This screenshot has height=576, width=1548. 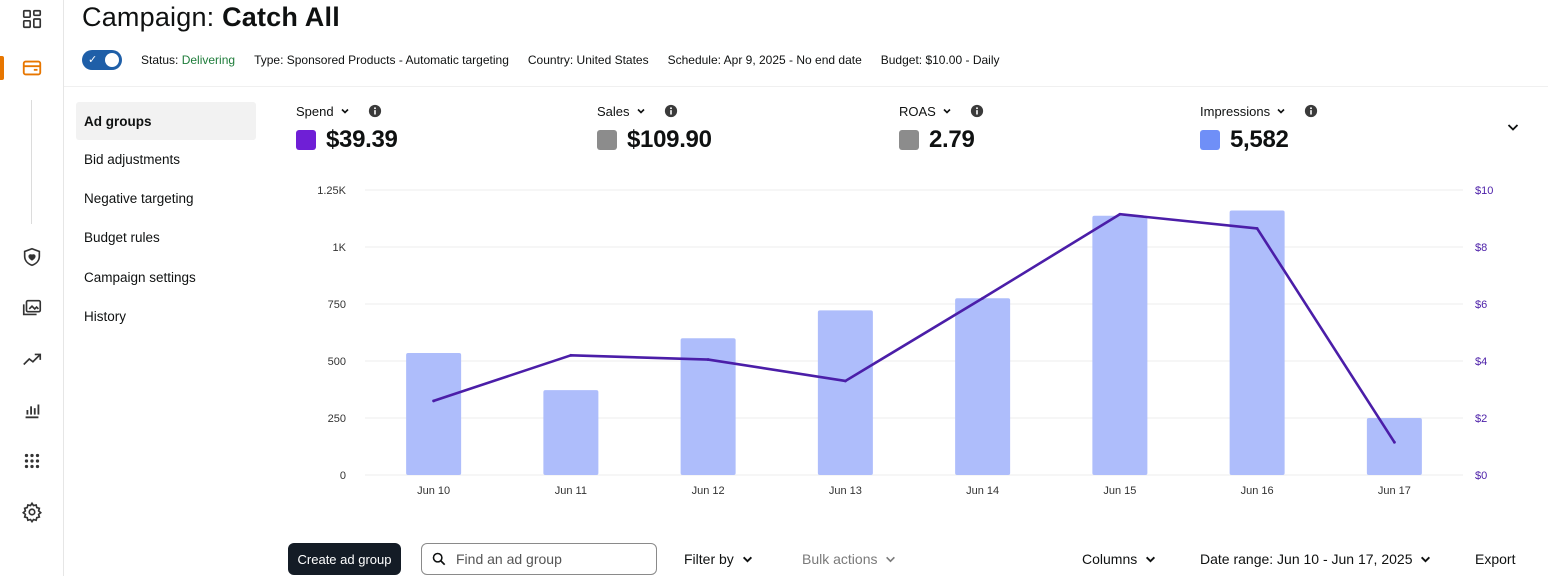 I want to click on metric-spend: Spend $39.39, so click(x=347, y=128).